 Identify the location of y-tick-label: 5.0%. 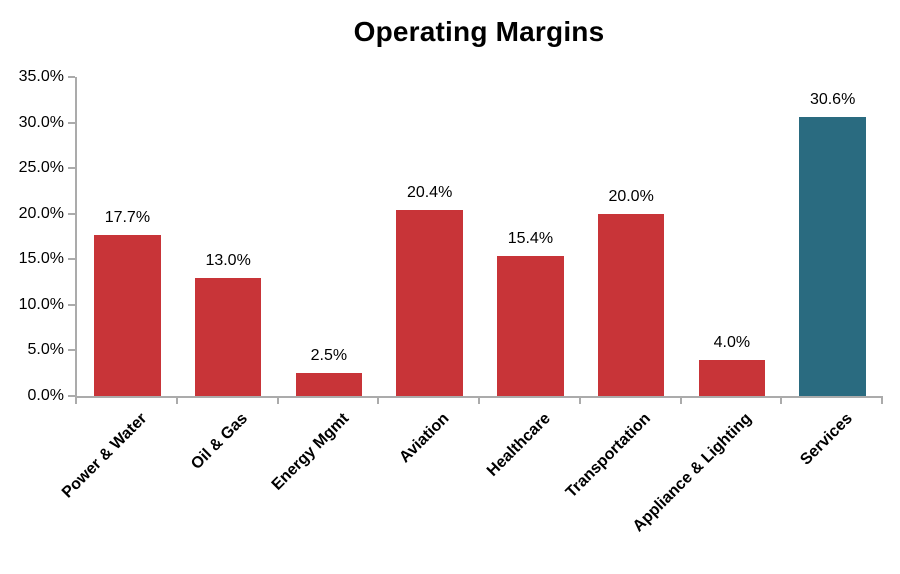
(45, 350).